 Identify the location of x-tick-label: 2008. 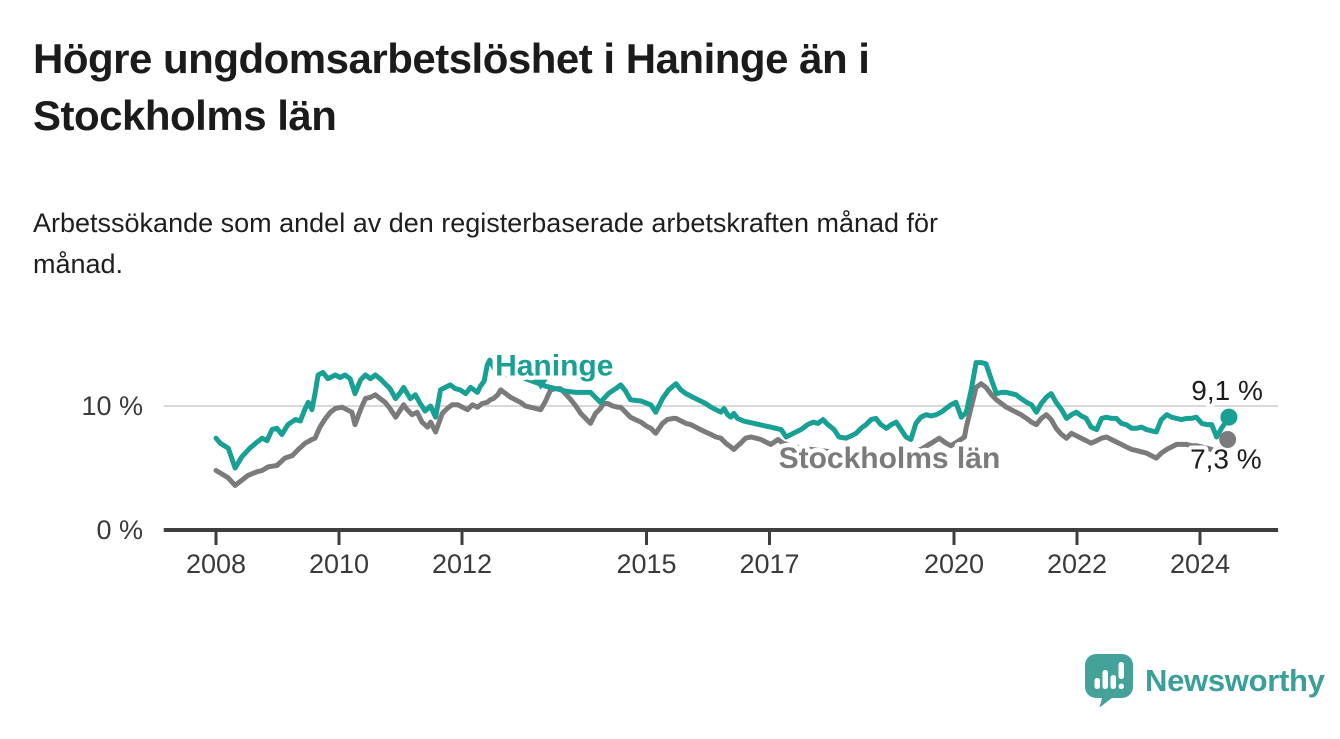
(216, 564).